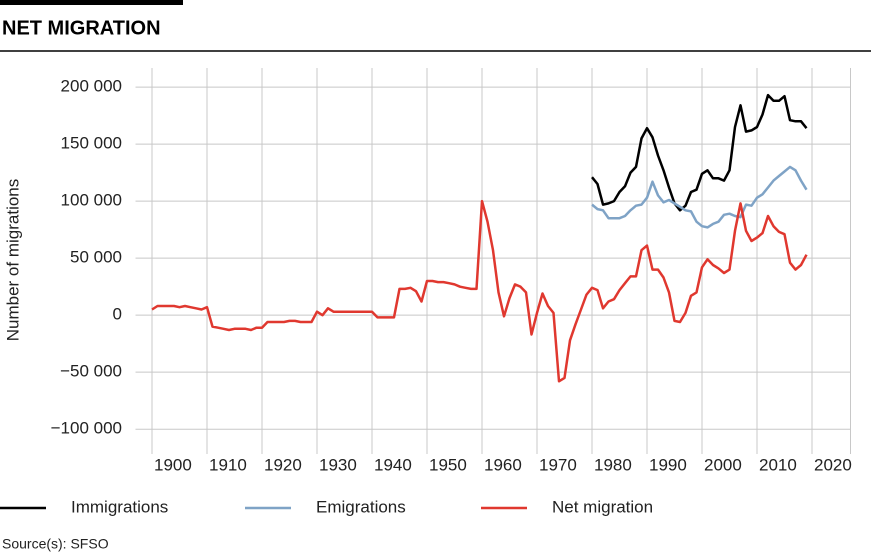 Image resolution: width=871 pixels, height=556 pixels. I want to click on source: Source(s): SFSO, so click(55, 544).